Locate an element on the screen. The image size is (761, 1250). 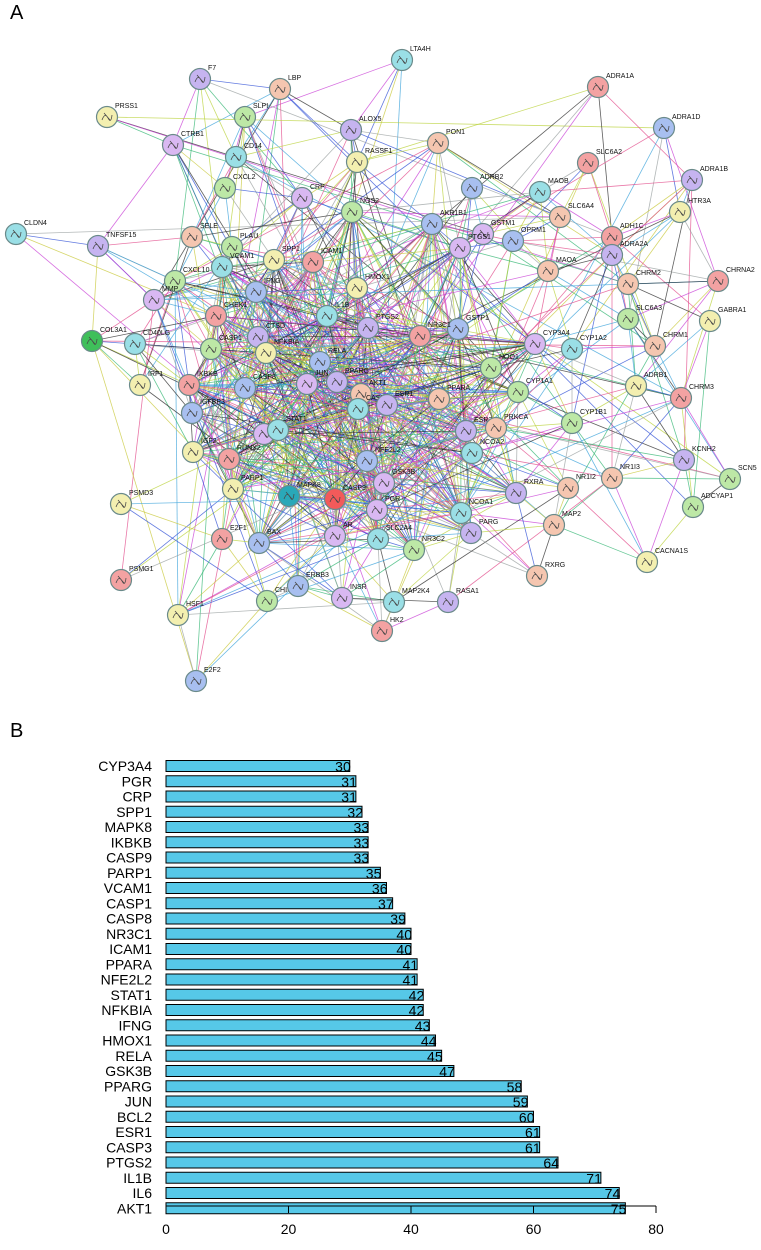
network-node: NQO1 is located at coordinates (499, 367).